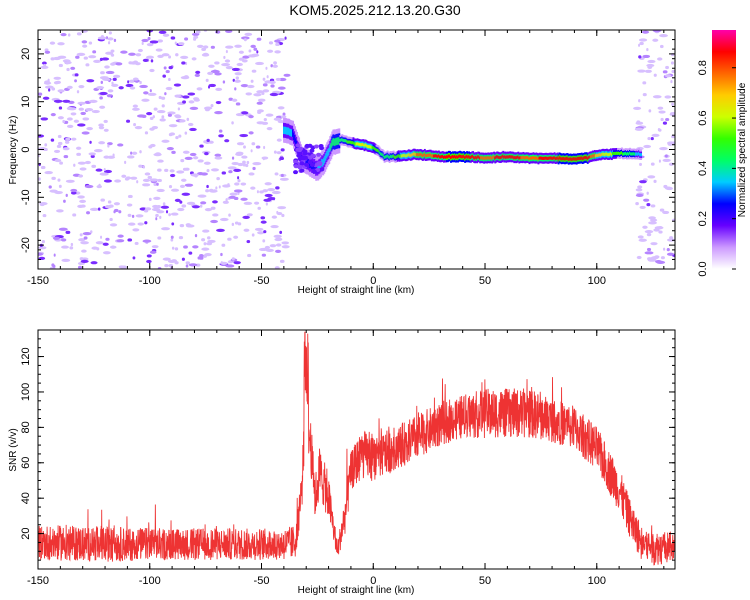 This screenshot has height=600, width=750. Describe the element at coordinates (38, 581) in the screenshot. I see `x-tick-label: -150` at that location.